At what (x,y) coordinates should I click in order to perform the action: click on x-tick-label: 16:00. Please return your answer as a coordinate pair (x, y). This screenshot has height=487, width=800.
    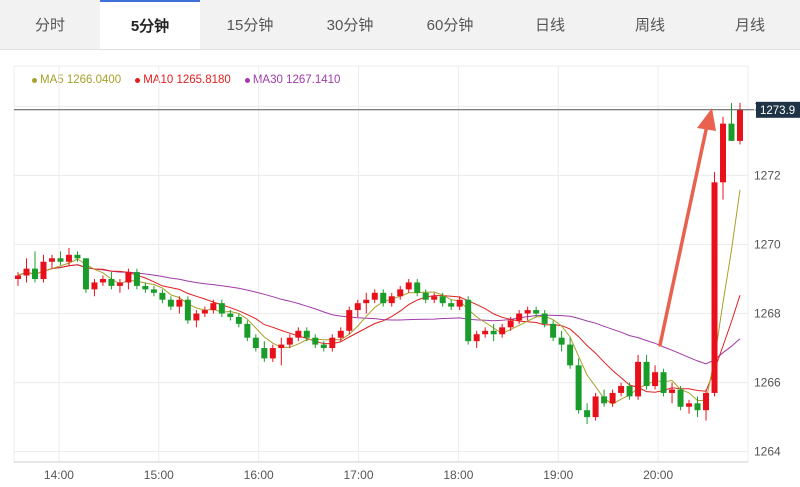
    Looking at the image, I should click on (259, 475).